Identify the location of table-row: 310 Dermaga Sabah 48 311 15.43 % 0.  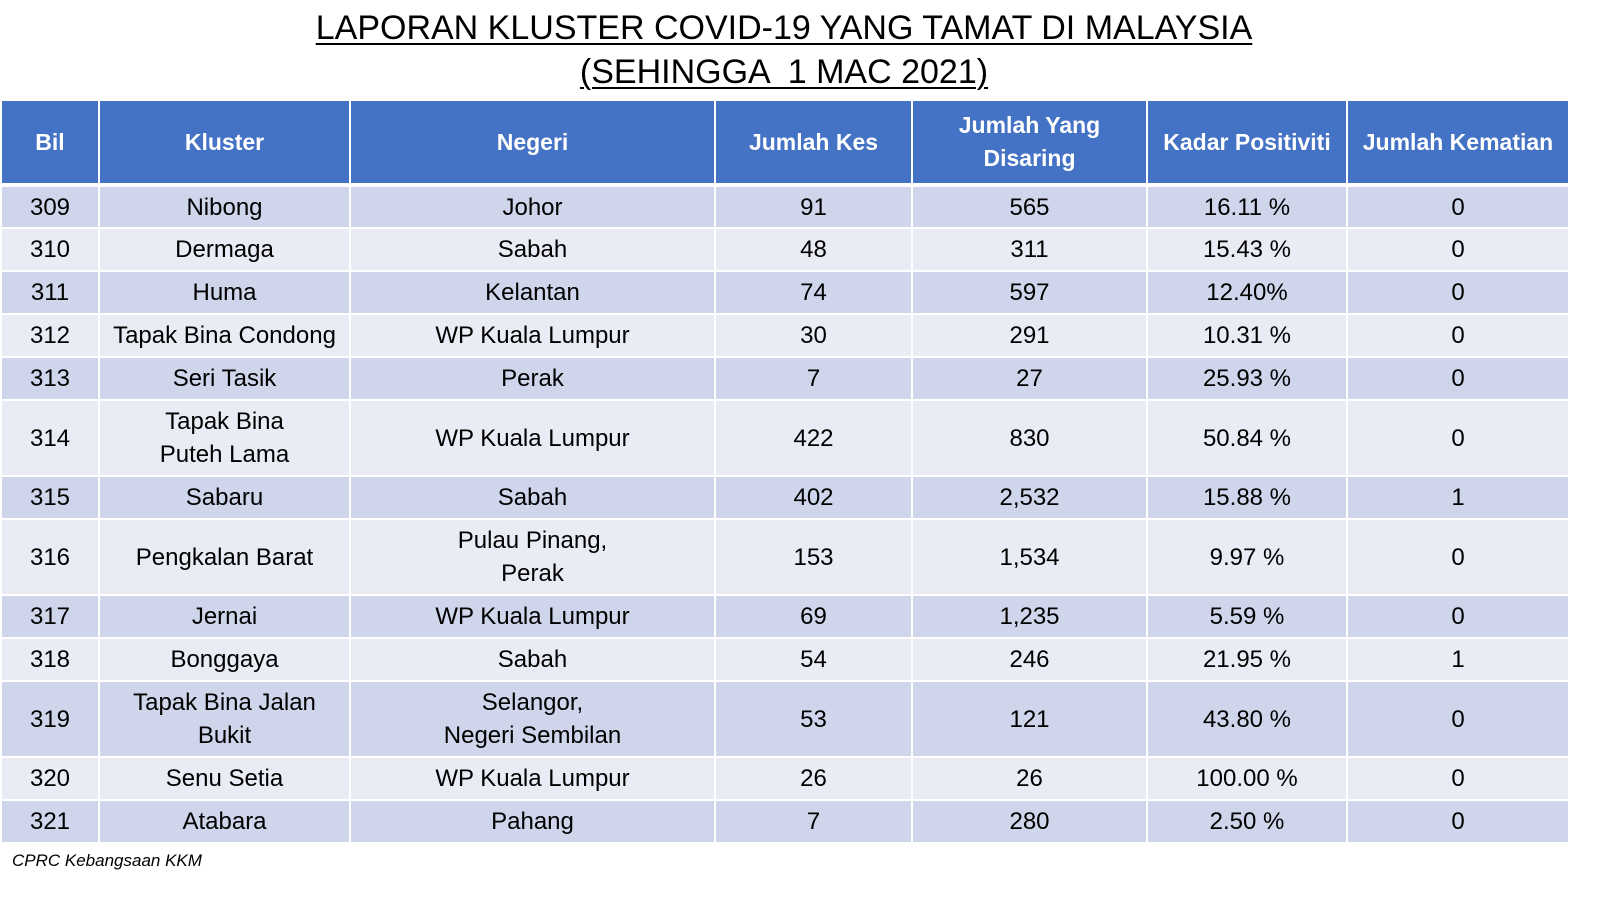
(785, 249).